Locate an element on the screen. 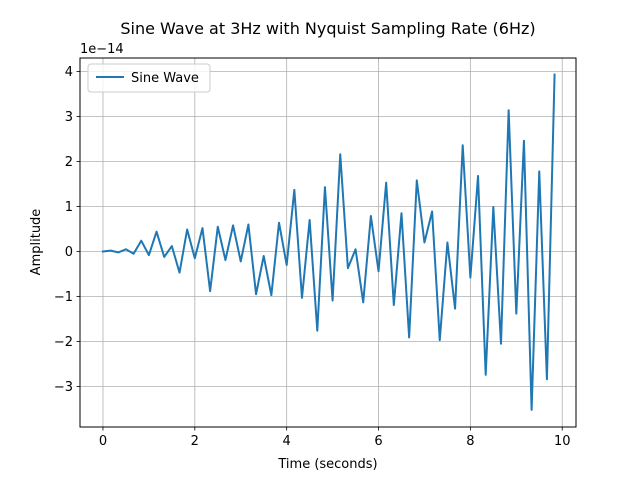 The image size is (640, 480). x-tick-label: 2 is located at coordinates (195, 441).